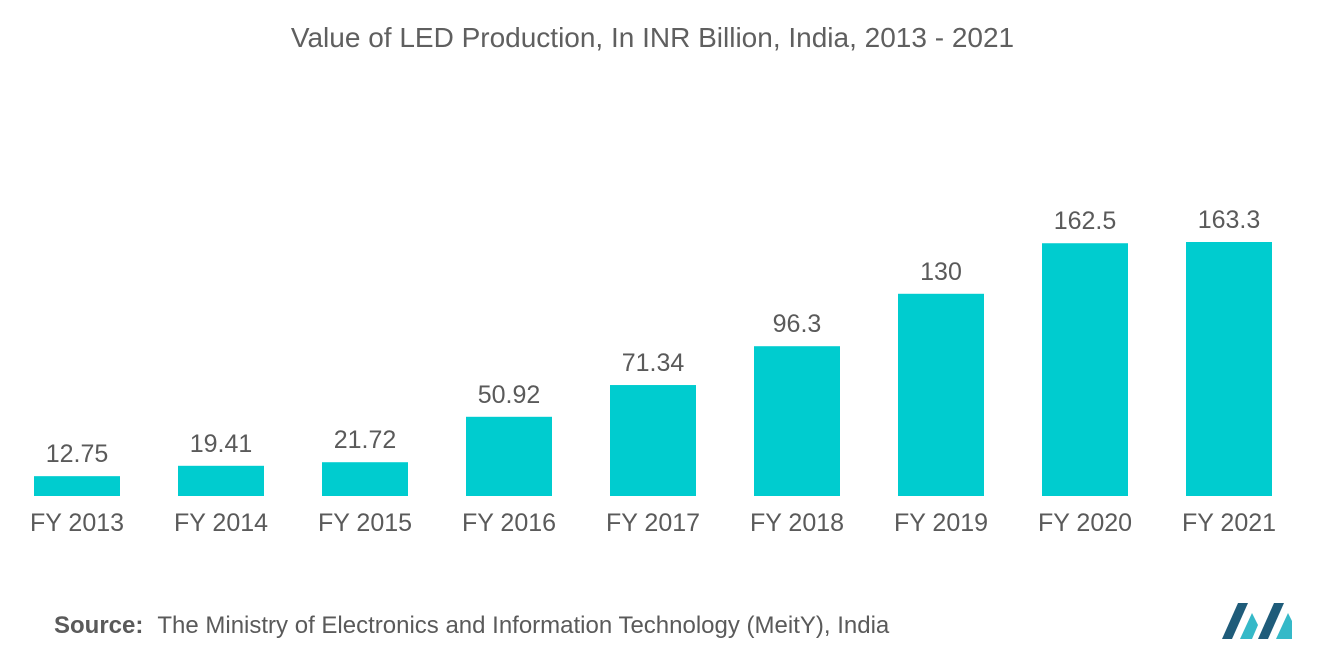  What do you see at coordinates (1229, 369) in the screenshot?
I see `bar-fy-2021` at bounding box center [1229, 369].